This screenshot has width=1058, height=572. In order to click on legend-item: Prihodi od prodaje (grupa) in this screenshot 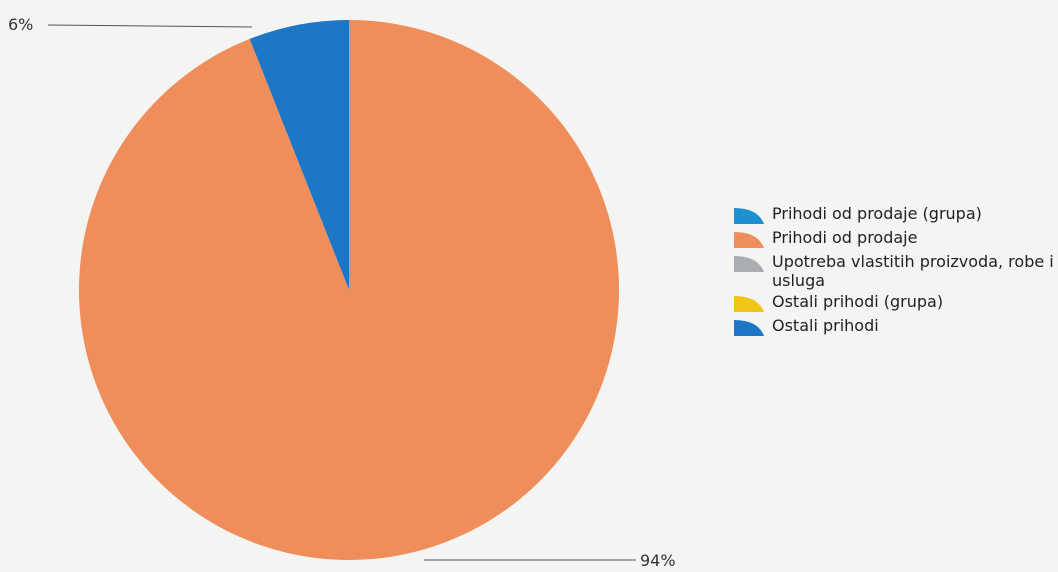, I will do `click(895, 215)`.